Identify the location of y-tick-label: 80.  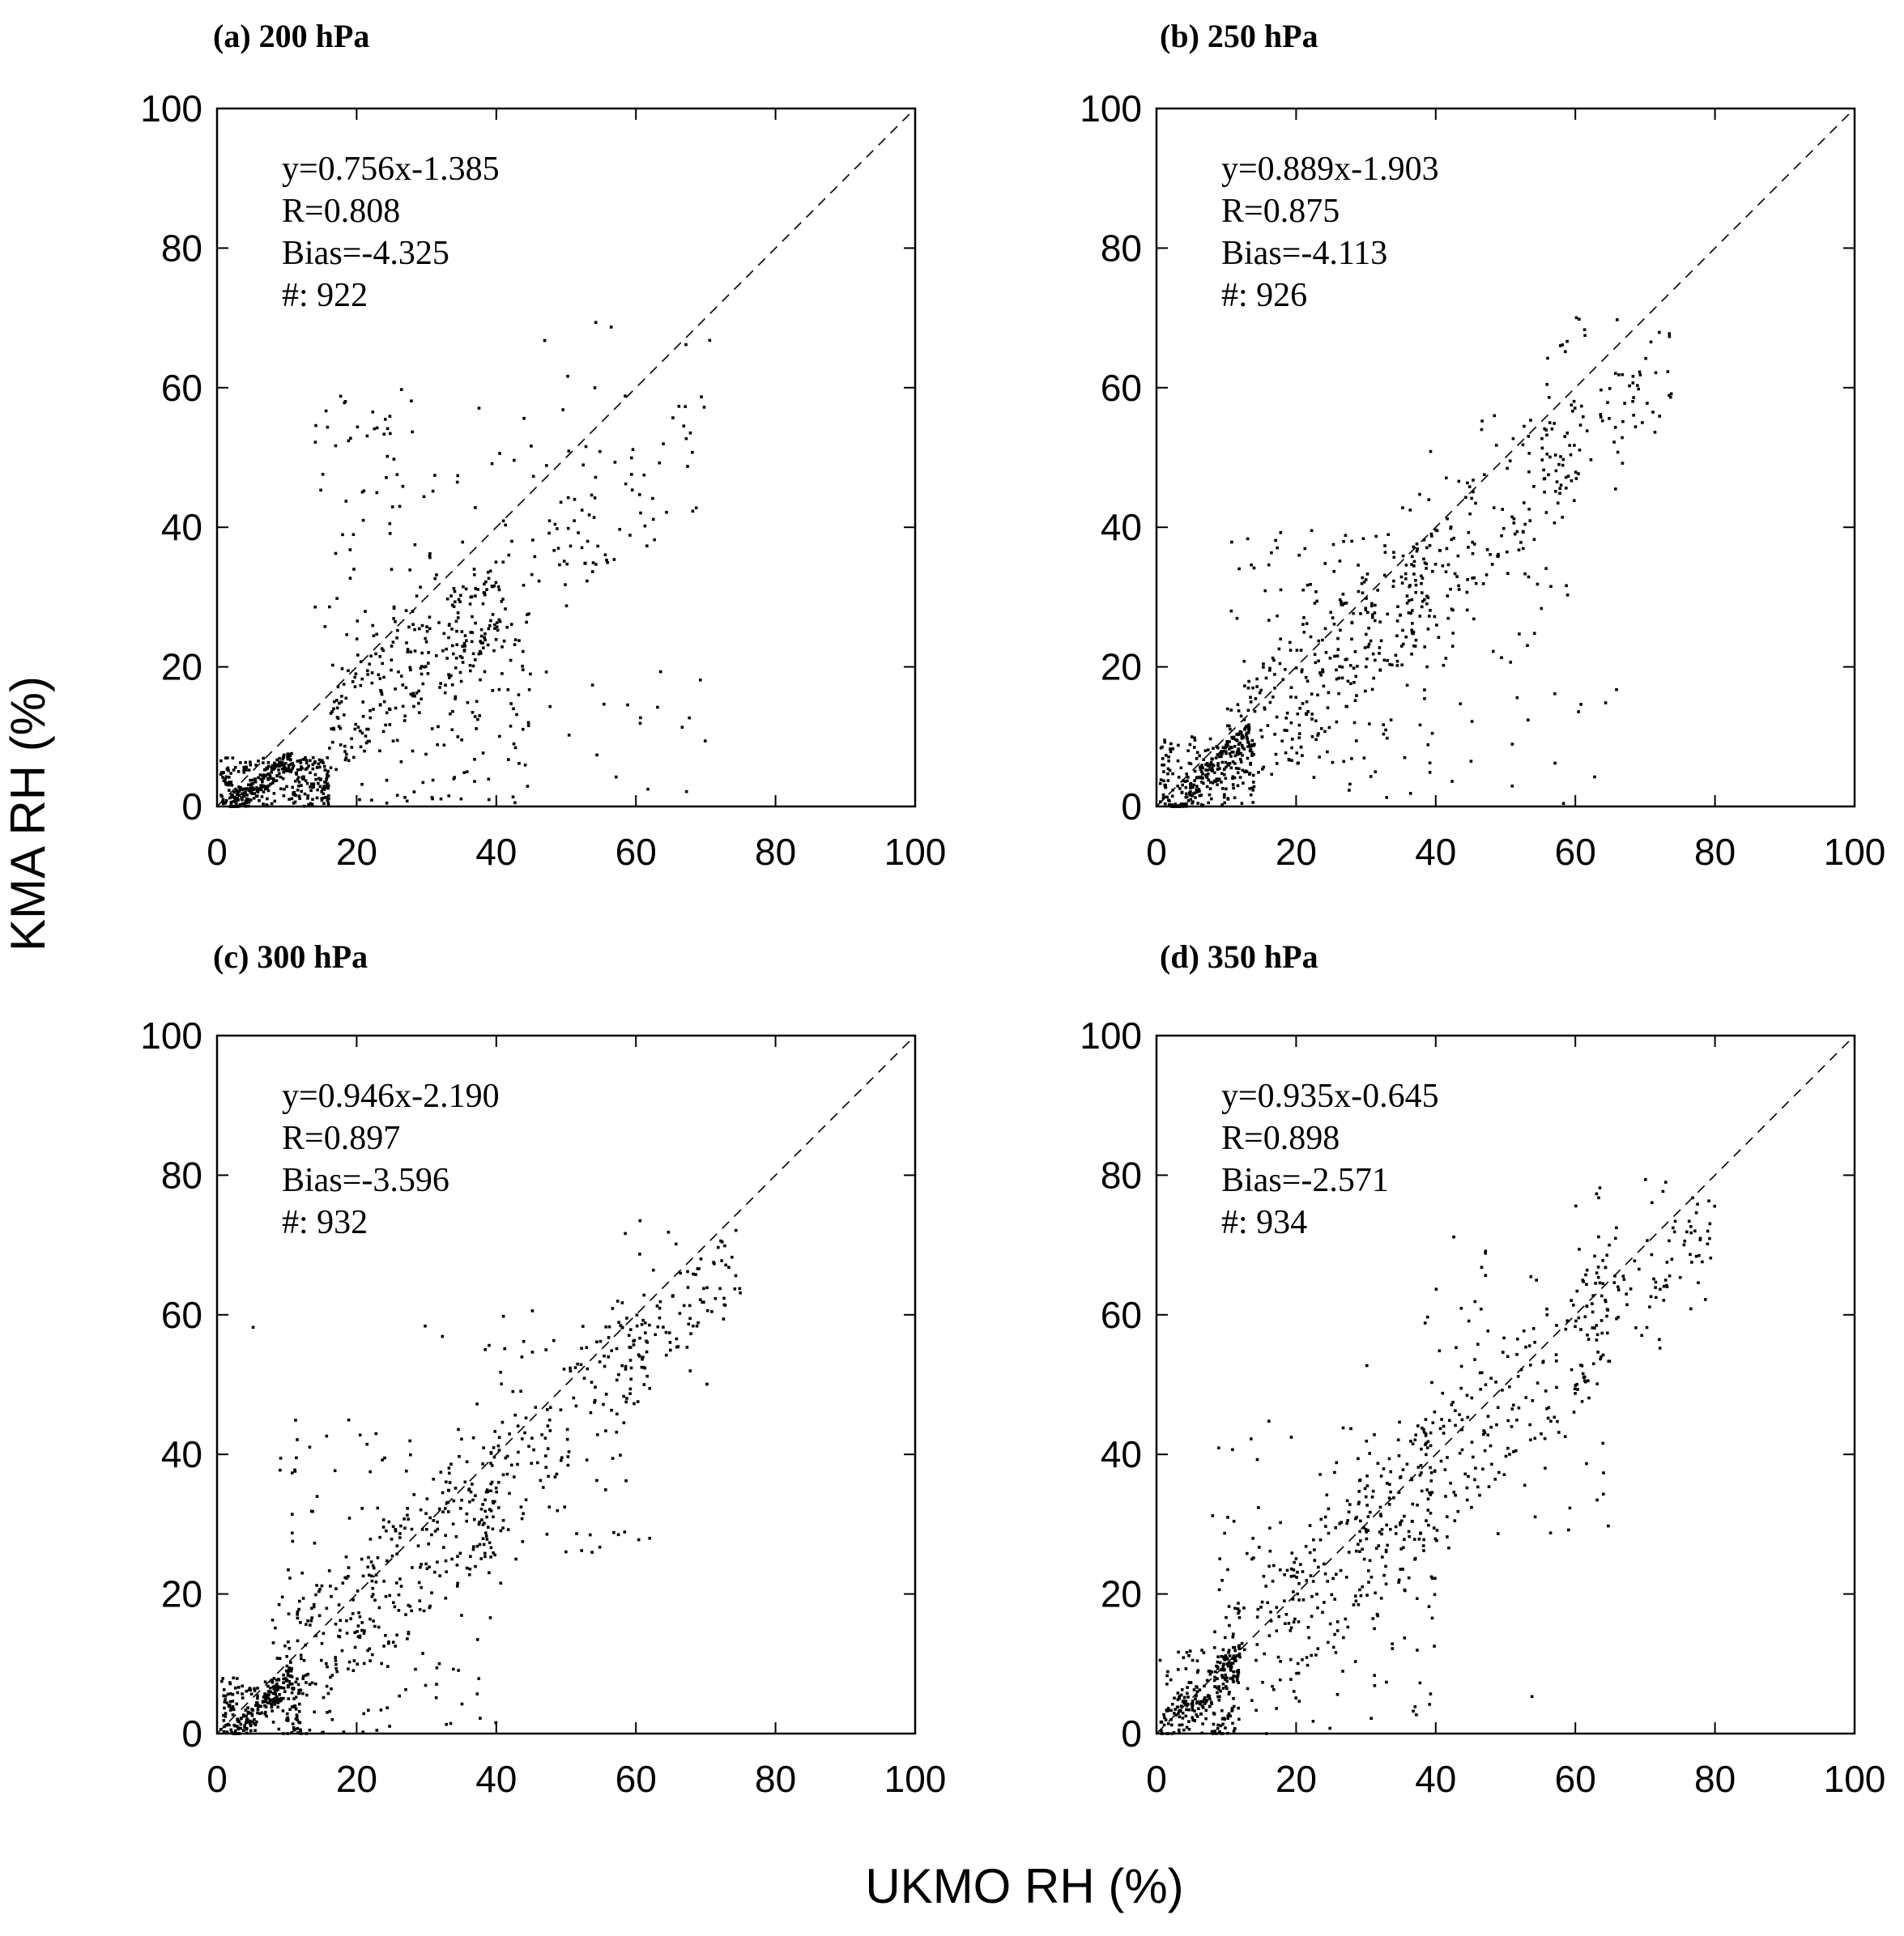
(1121, 248).